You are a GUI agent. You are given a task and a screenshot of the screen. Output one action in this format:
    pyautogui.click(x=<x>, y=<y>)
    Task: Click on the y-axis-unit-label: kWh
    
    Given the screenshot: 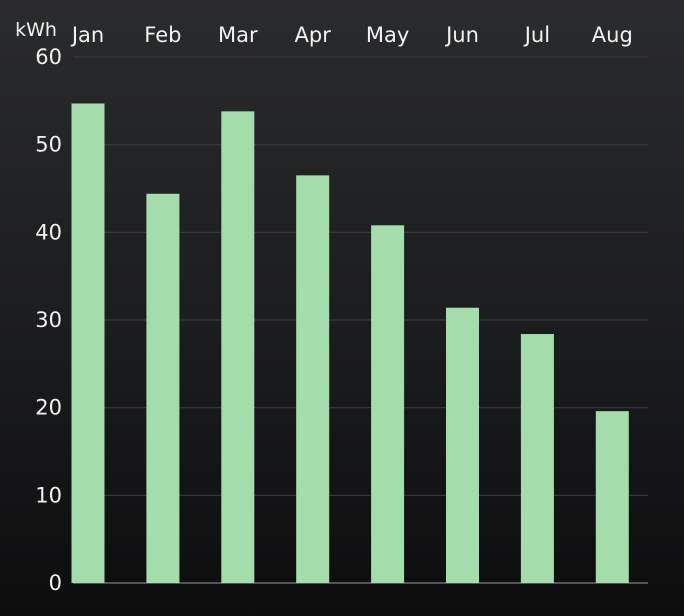 What is the action you would take?
    pyautogui.click(x=36, y=30)
    